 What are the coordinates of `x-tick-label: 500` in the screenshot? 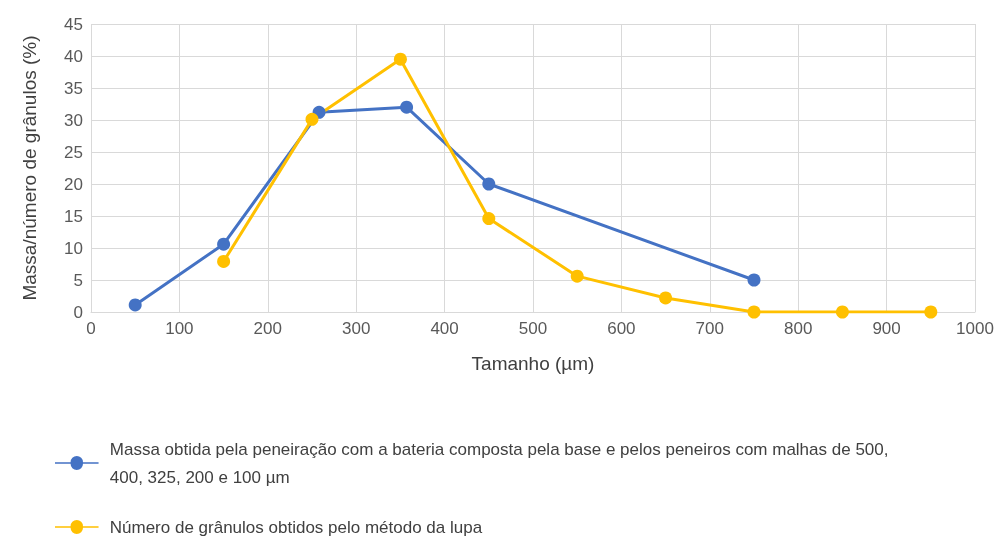 It's located at (533, 328).